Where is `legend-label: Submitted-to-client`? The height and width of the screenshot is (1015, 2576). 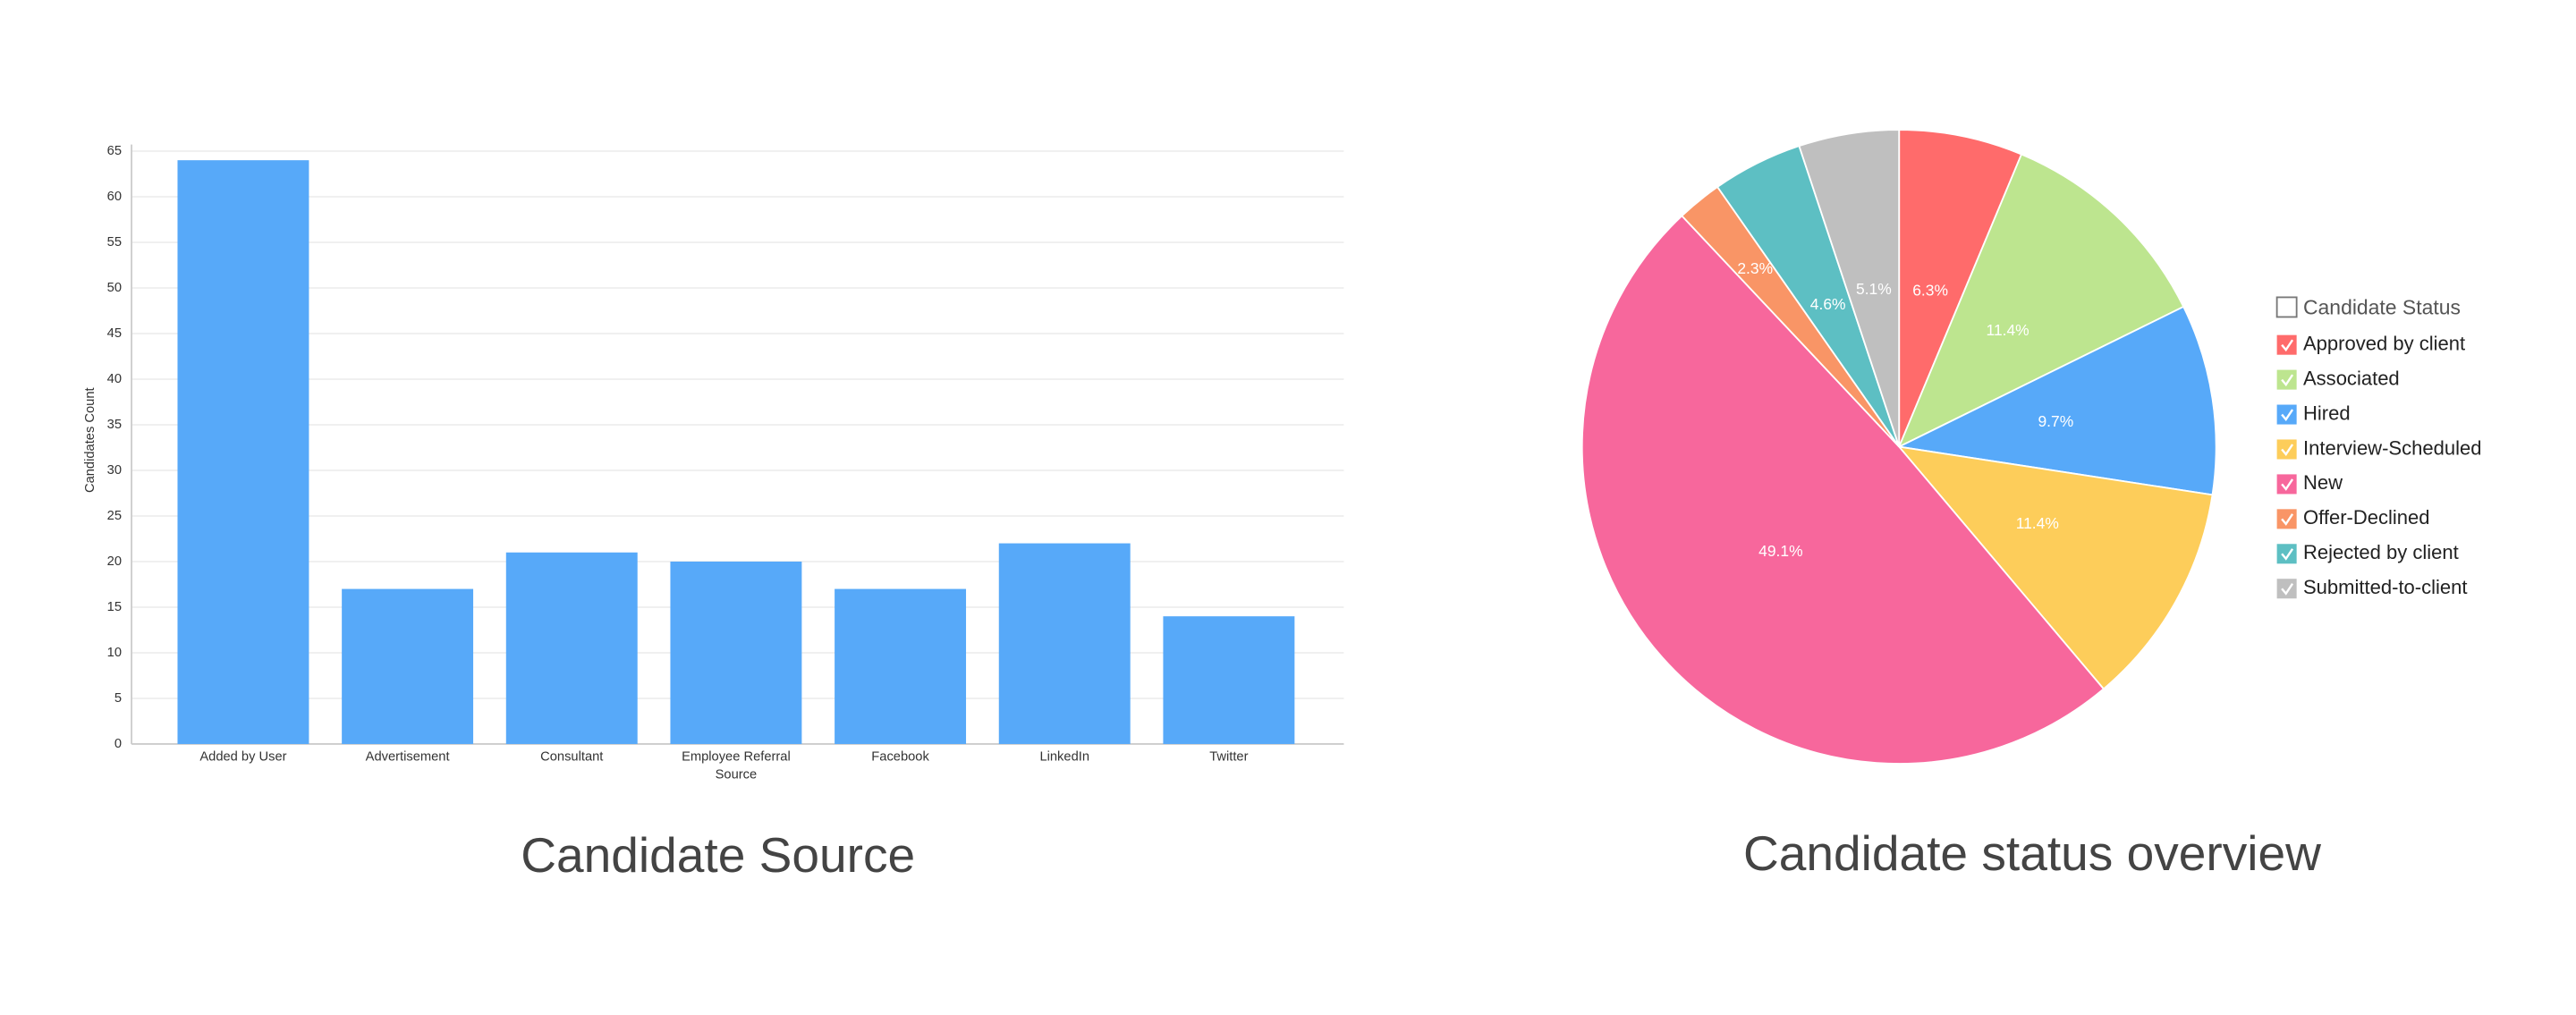
legend-label: Submitted-to-client is located at coordinates (2385, 587).